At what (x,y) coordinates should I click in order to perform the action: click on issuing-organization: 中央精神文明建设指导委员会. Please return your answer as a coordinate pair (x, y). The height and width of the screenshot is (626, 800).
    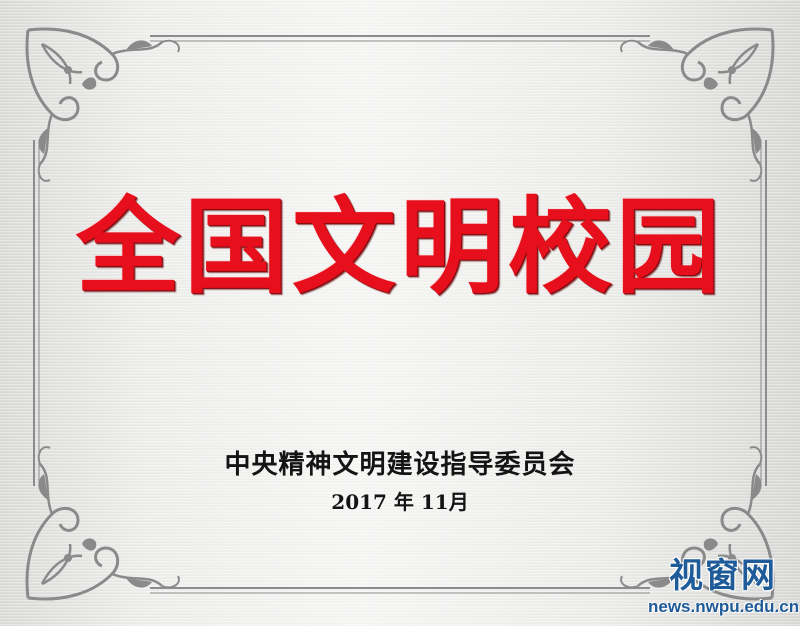
    Looking at the image, I should click on (400, 465).